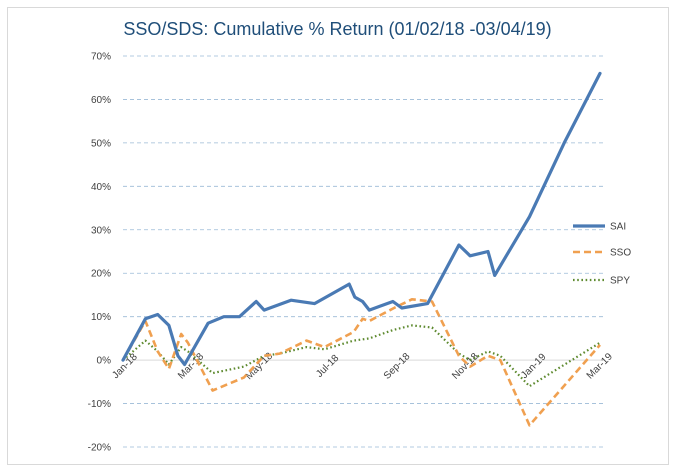  I want to click on y-tick-label: -10%, so click(99, 404).